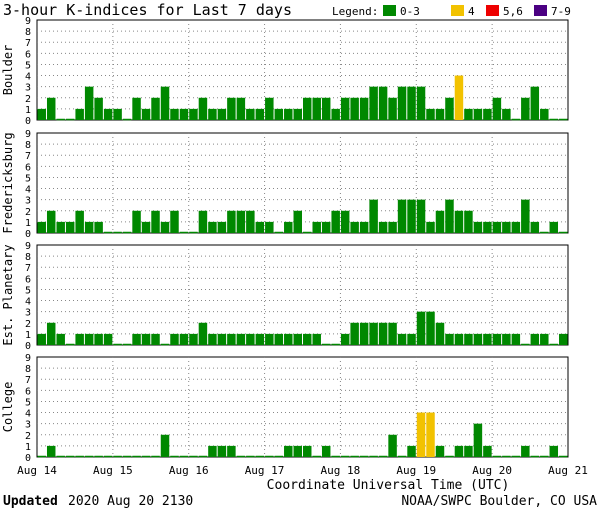 The height and width of the screenshot is (510, 600). Describe the element at coordinates (341, 470) in the screenshot. I see `x-tick-label: Aug 18` at that location.